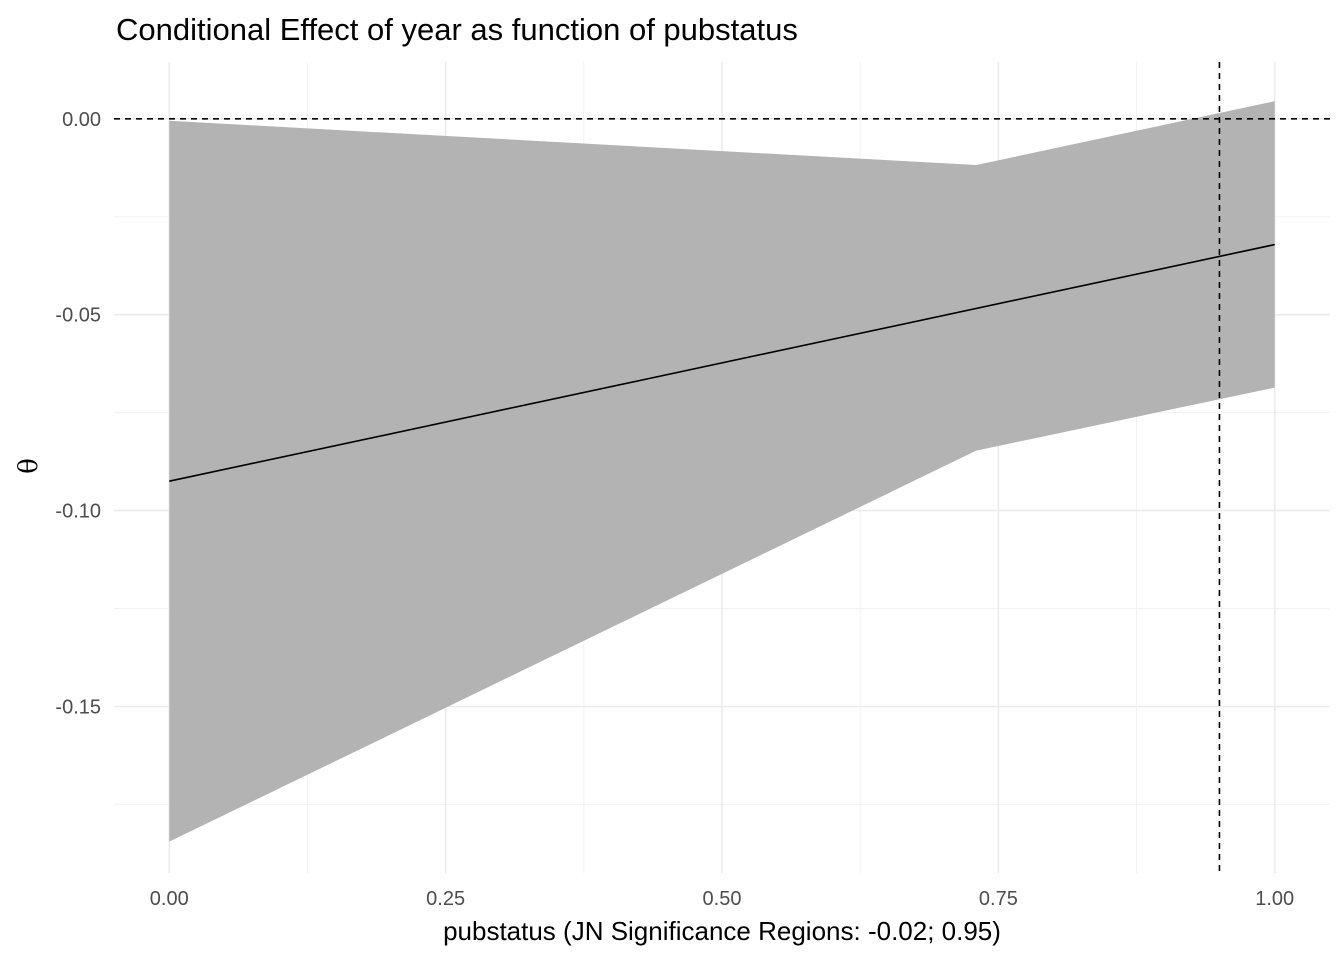  Describe the element at coordinates (78, 316) in the screenshot. I see `y-tick-label: -0.05` at that location.